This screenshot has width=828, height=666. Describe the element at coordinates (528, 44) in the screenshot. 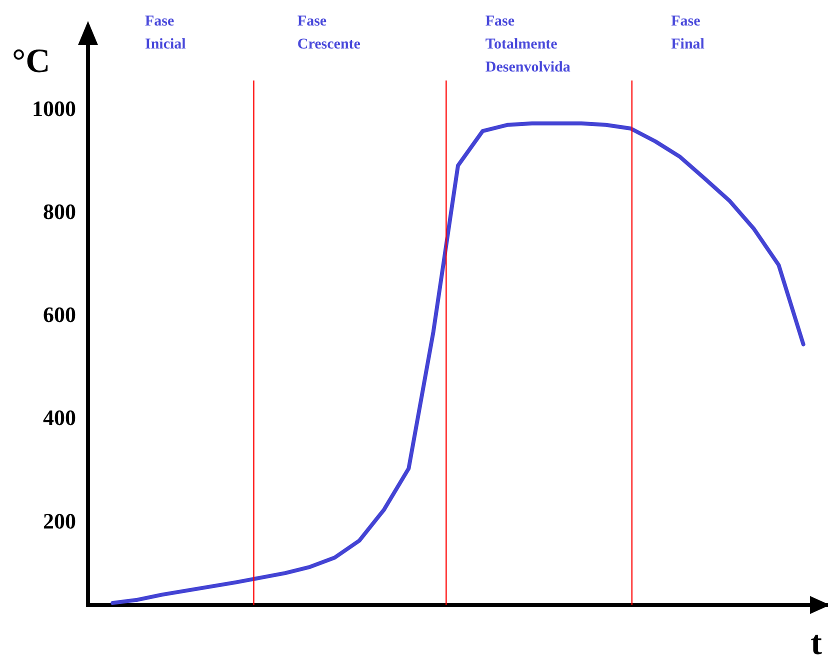

I see `annotation: Fase Totalmente Desenvolvida` at that location.